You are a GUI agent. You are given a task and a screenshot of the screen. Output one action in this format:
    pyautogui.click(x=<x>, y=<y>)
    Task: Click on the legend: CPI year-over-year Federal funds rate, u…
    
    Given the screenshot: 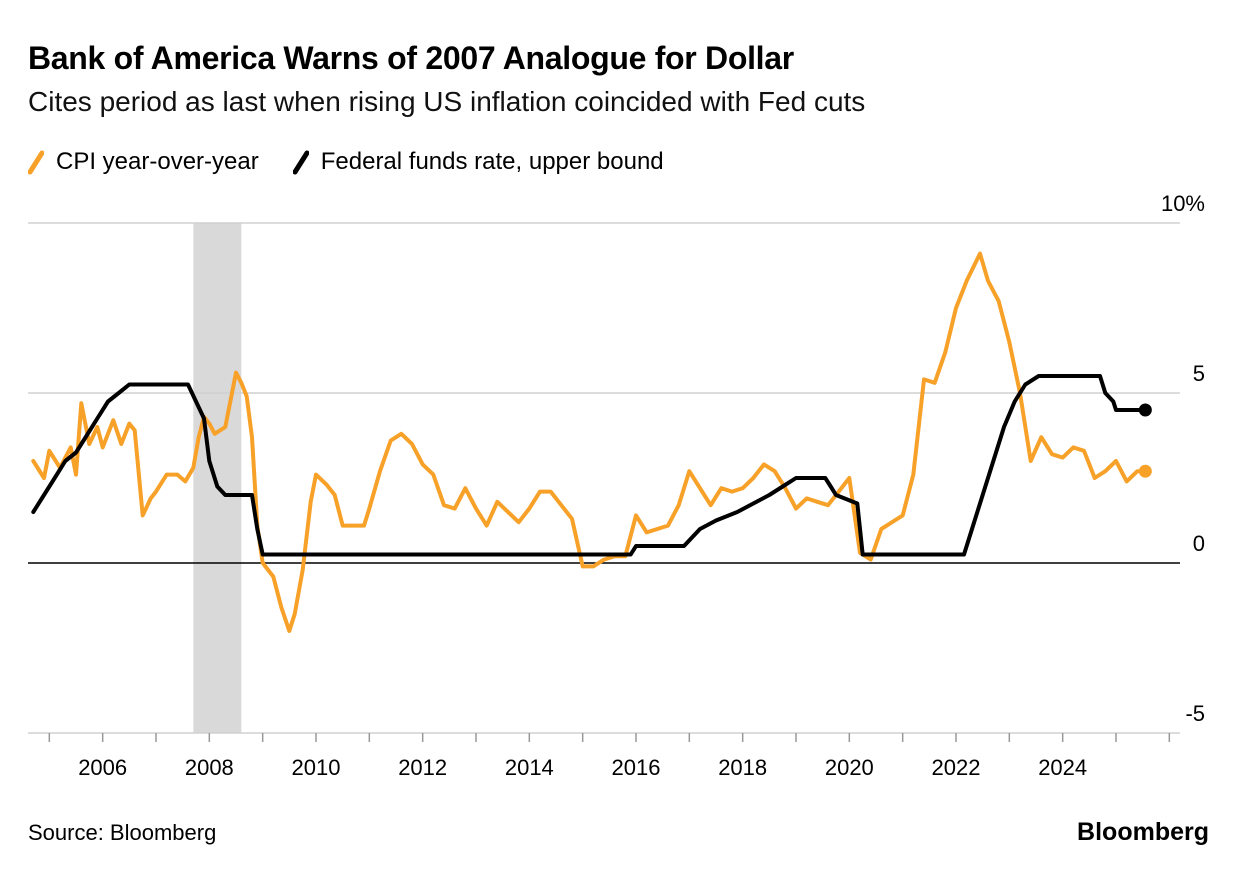 What is the action you would take?
    pyautogui.click(x=363, y=162)
    